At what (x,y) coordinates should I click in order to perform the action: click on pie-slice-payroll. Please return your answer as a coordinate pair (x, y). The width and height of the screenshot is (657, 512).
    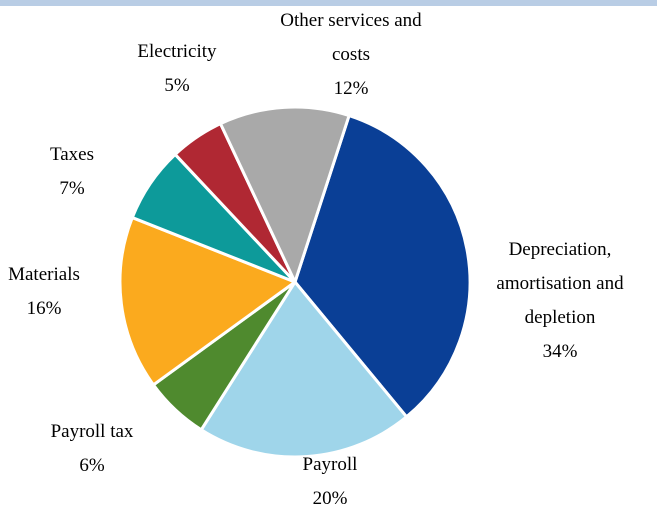
    Looking at the image, I should click on (304, 369).